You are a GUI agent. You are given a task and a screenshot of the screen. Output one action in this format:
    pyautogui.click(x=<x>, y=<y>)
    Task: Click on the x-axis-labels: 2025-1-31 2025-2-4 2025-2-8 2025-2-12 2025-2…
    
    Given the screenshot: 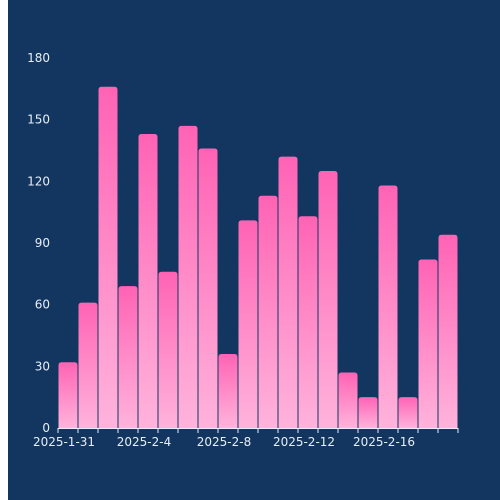 What is the action you would take?
    pyautogui.click(x=224, y=442)
    